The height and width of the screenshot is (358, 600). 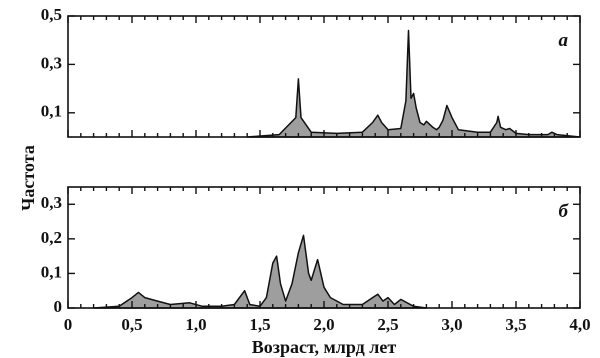 I want to click on x-tick-label-7: 3,5, so click(x=515, y=324).